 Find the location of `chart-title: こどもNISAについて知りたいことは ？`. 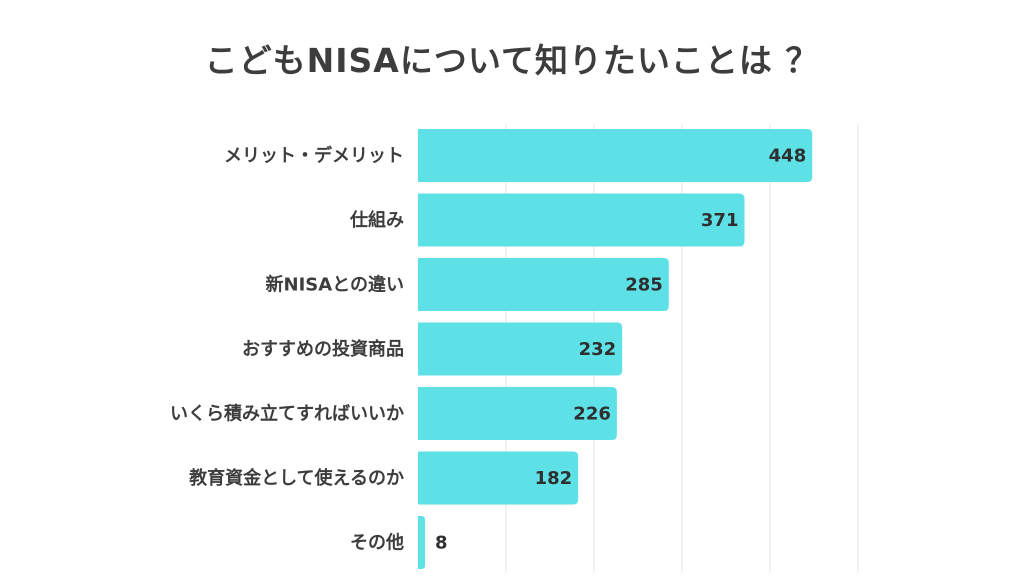

chart-title: こどもNISAについて知りたいことは ？ is located at coordinates (512, 60).